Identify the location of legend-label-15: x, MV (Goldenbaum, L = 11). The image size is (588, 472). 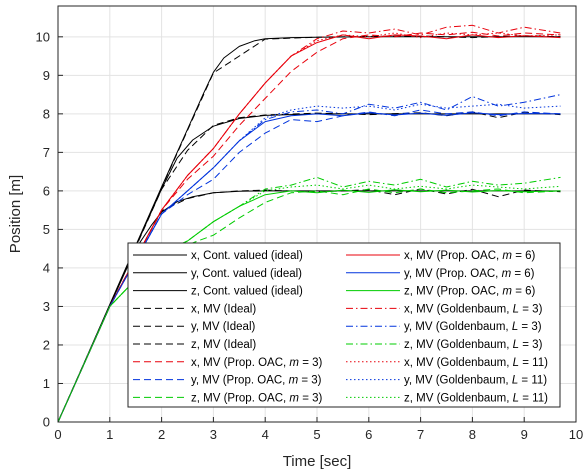
(476, 363).